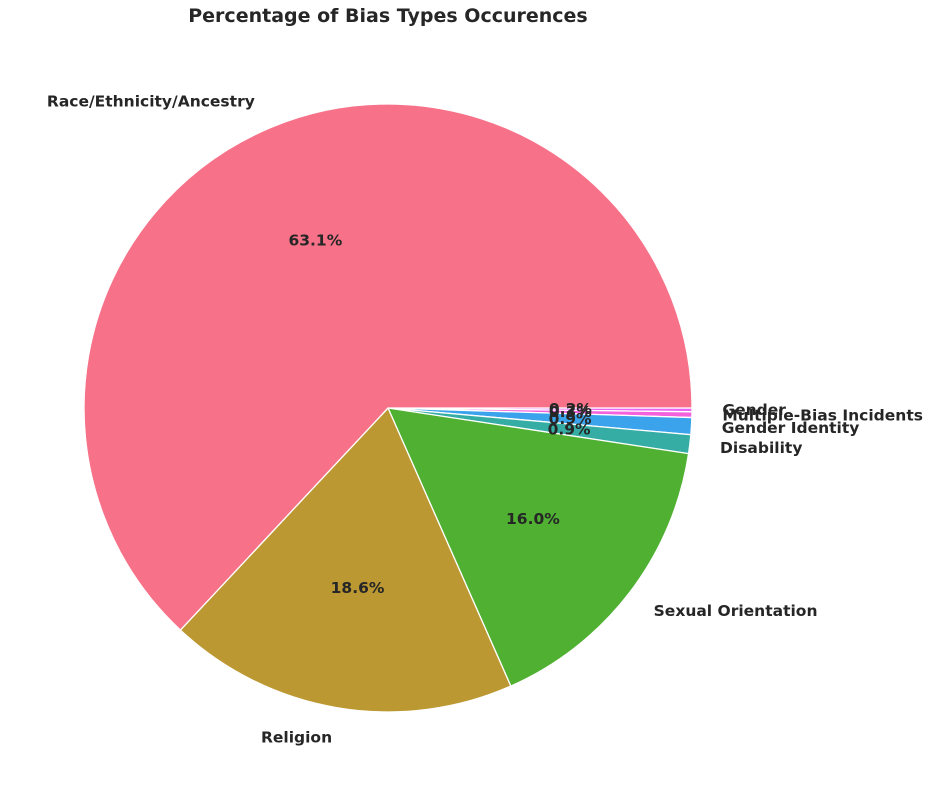 The image size is (937, 796). Describe the element at coordinates (569, 430) in the screenshot. I see `percent-label-disability: 0.9%` at that location.